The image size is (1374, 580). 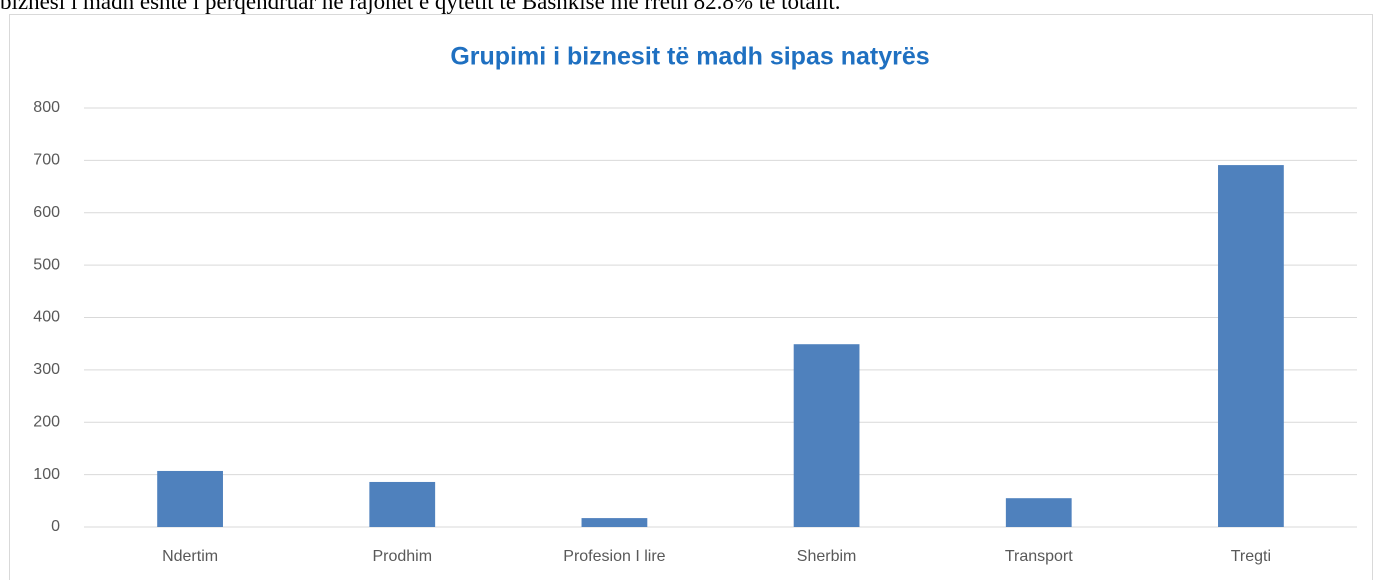 What do you see at coordinates (46, 317) in the screenshot?
I see `y-tick-label: 400` at bounding box center [46, 317].